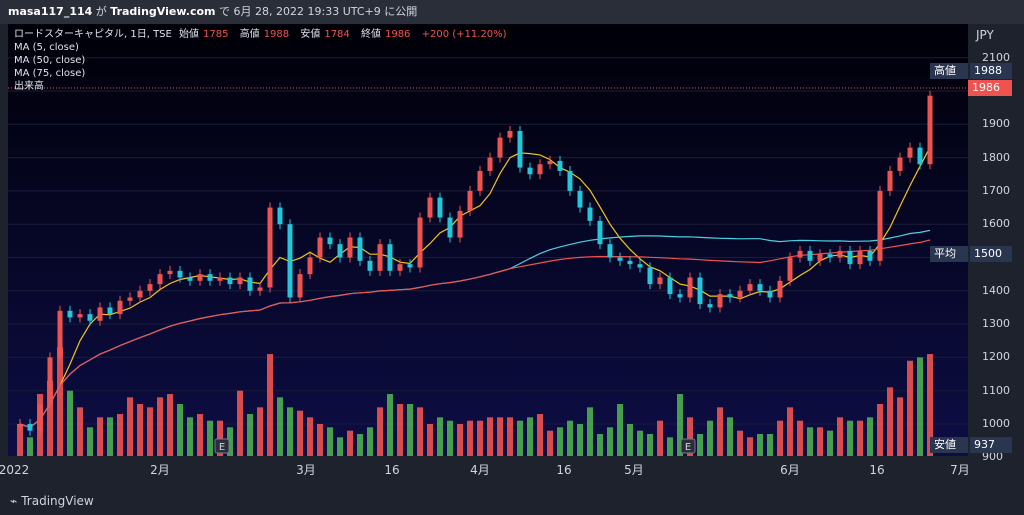  Describe the element at coordinates (464, 34) in the screenshot. I see `change-value: +200 (+11.20%)` at that location.